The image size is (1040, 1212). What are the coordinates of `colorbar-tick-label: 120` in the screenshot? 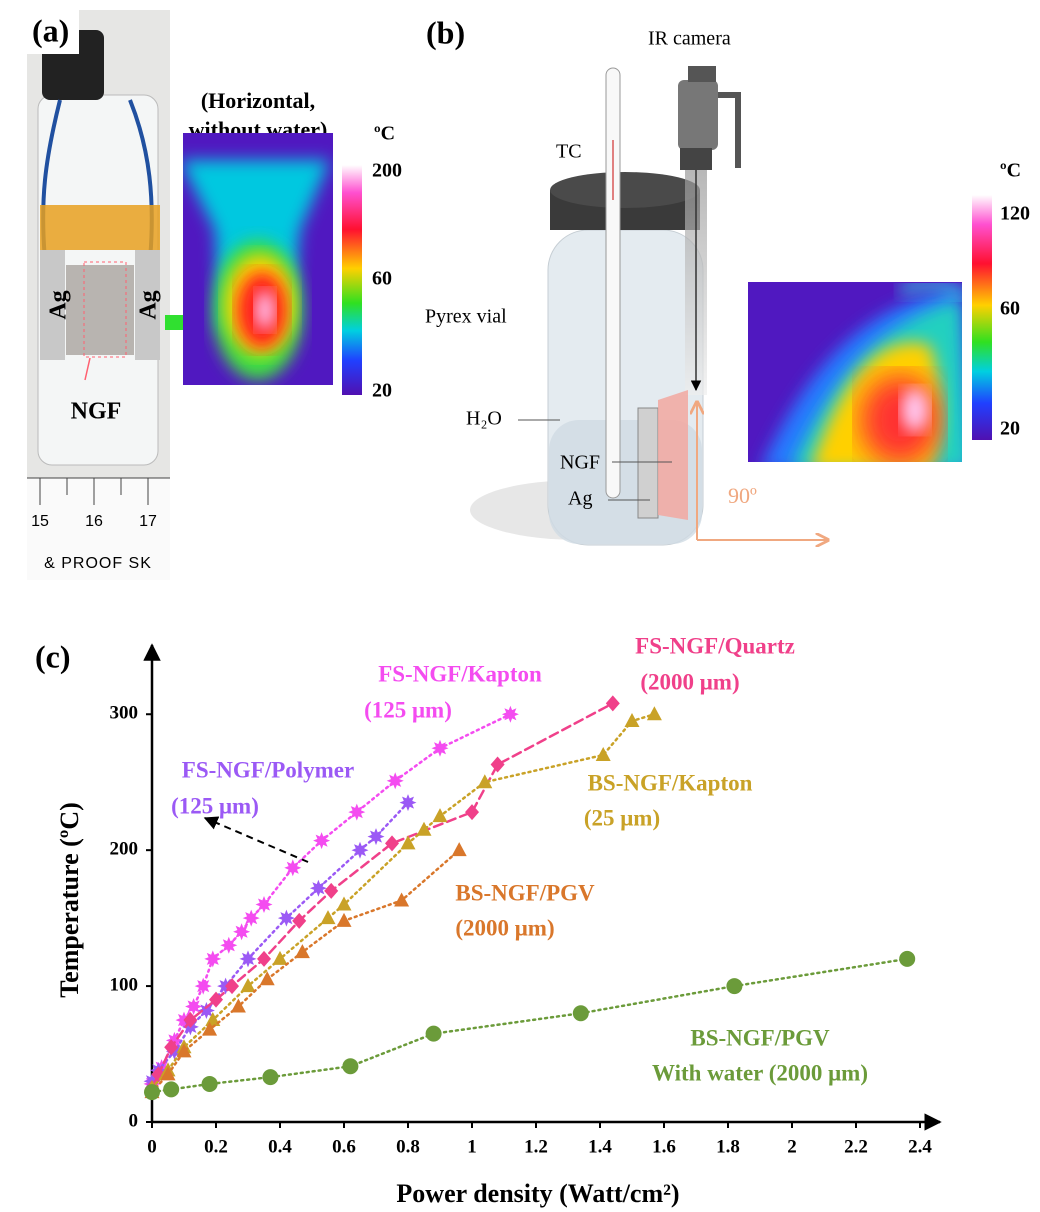 It's located at (1015, 214).